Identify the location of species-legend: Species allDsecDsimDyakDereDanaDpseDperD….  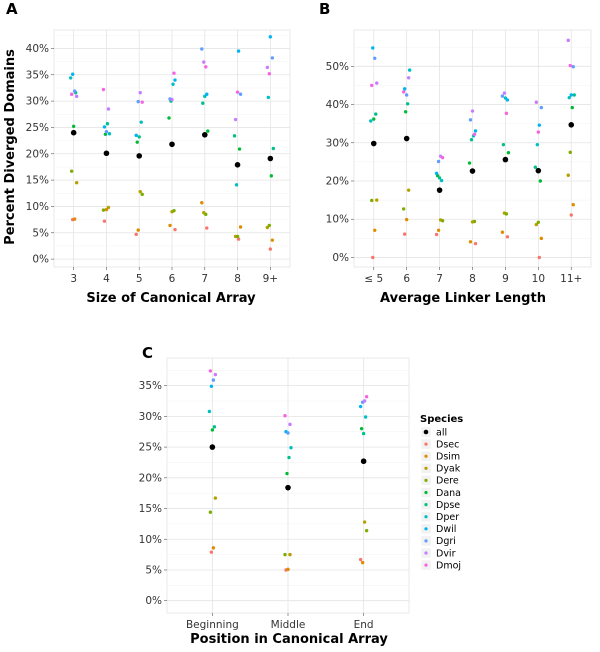
(441, 492).